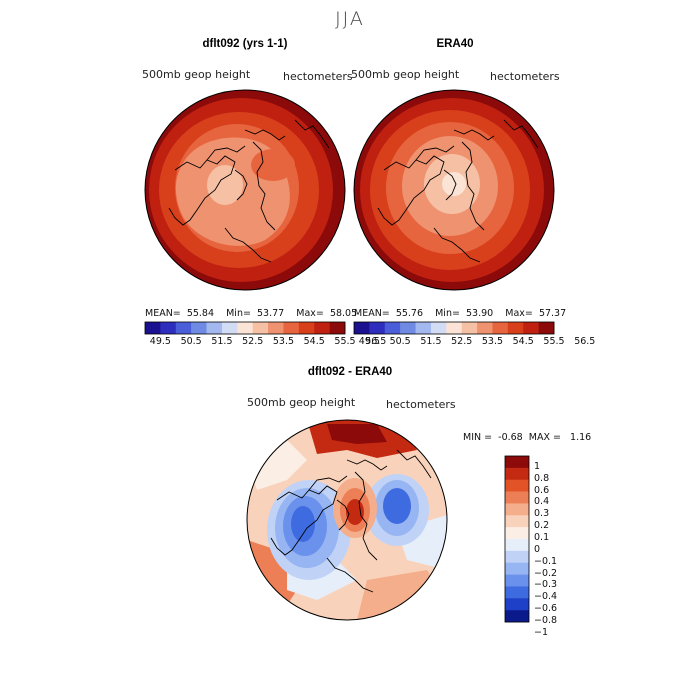  Describe the element at coordinates (527, 437) in the screenshot. I see `panel-3-stats: MIN = -0.68 MAX = 1.16` at that location.